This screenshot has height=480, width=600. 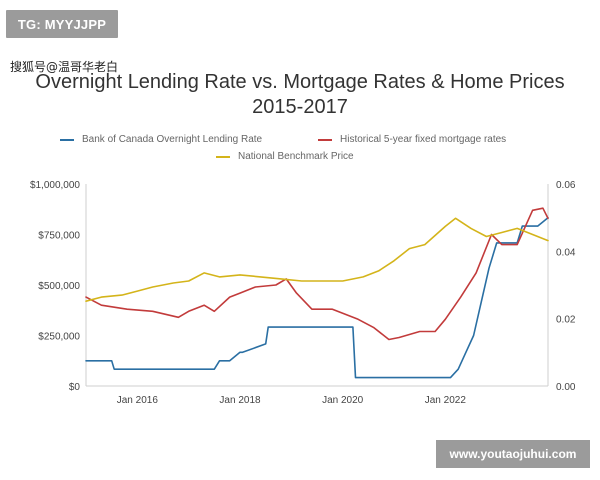 I want to click on y-right-tick-label: 0.04, so click(x=566, y=252).